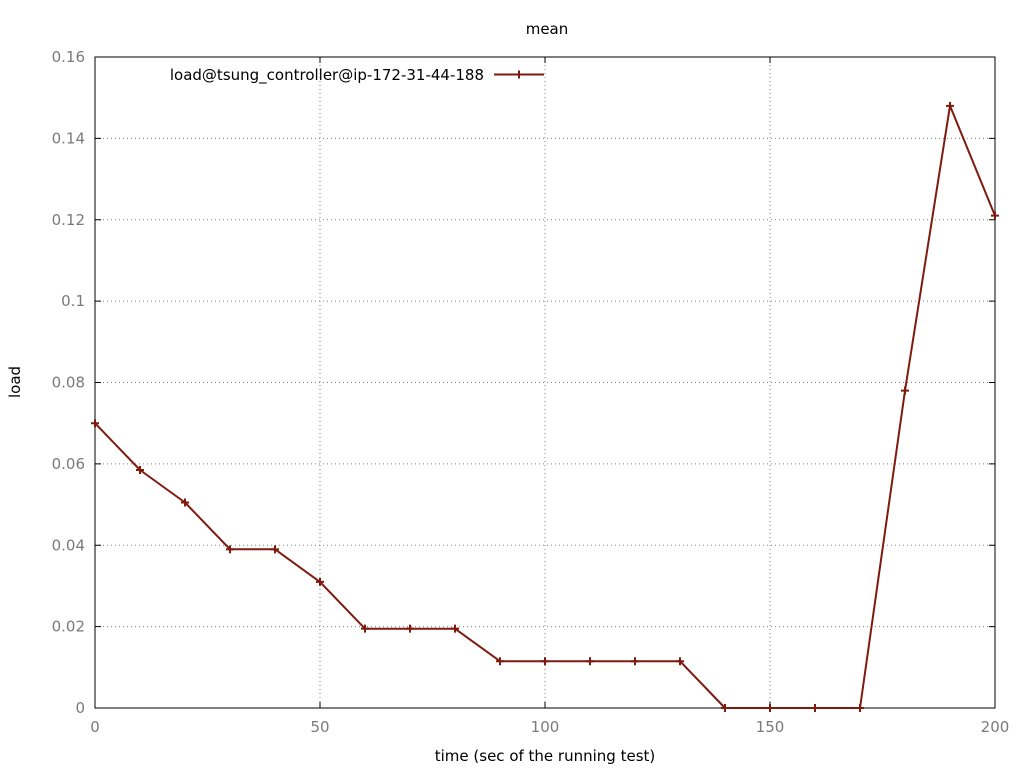  Describe the element at coordinates (68, 545) in the screenshot. I see `y-tick-label: 0.04` at that location.